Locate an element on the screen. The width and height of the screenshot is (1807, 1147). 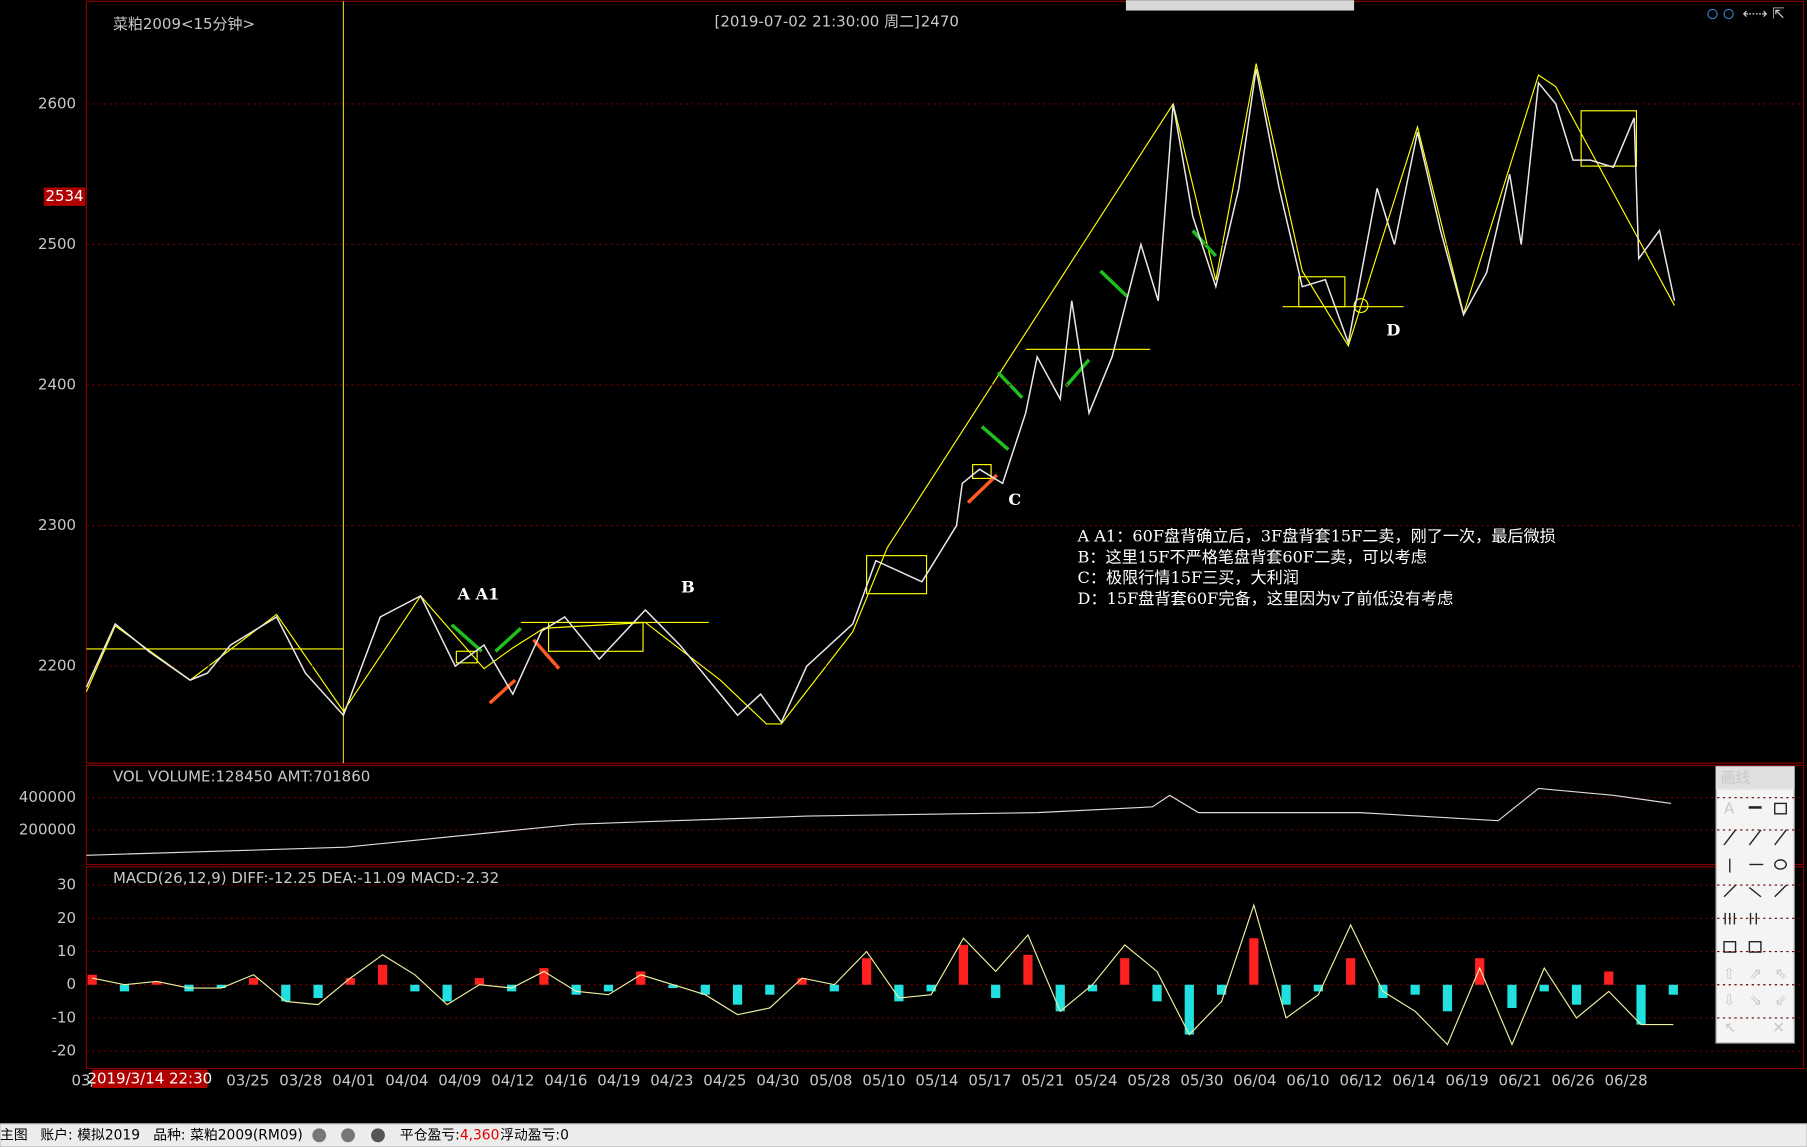
x-tick-label: 06/21 is located at coordinates (1519, 1081).